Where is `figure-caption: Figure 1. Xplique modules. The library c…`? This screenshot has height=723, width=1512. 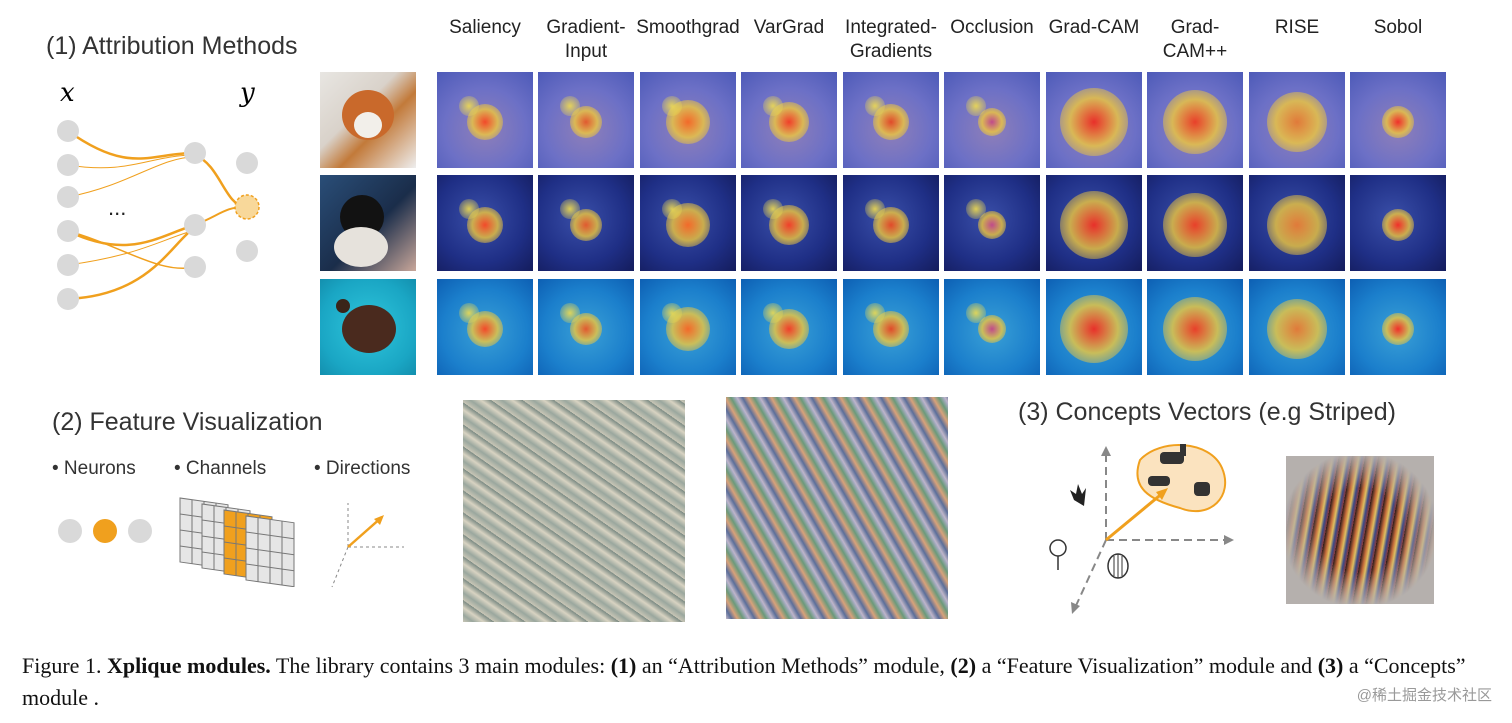 figure-caption: Figure 1. Xplique modules. The library c… is located at coordinates (744, 681).